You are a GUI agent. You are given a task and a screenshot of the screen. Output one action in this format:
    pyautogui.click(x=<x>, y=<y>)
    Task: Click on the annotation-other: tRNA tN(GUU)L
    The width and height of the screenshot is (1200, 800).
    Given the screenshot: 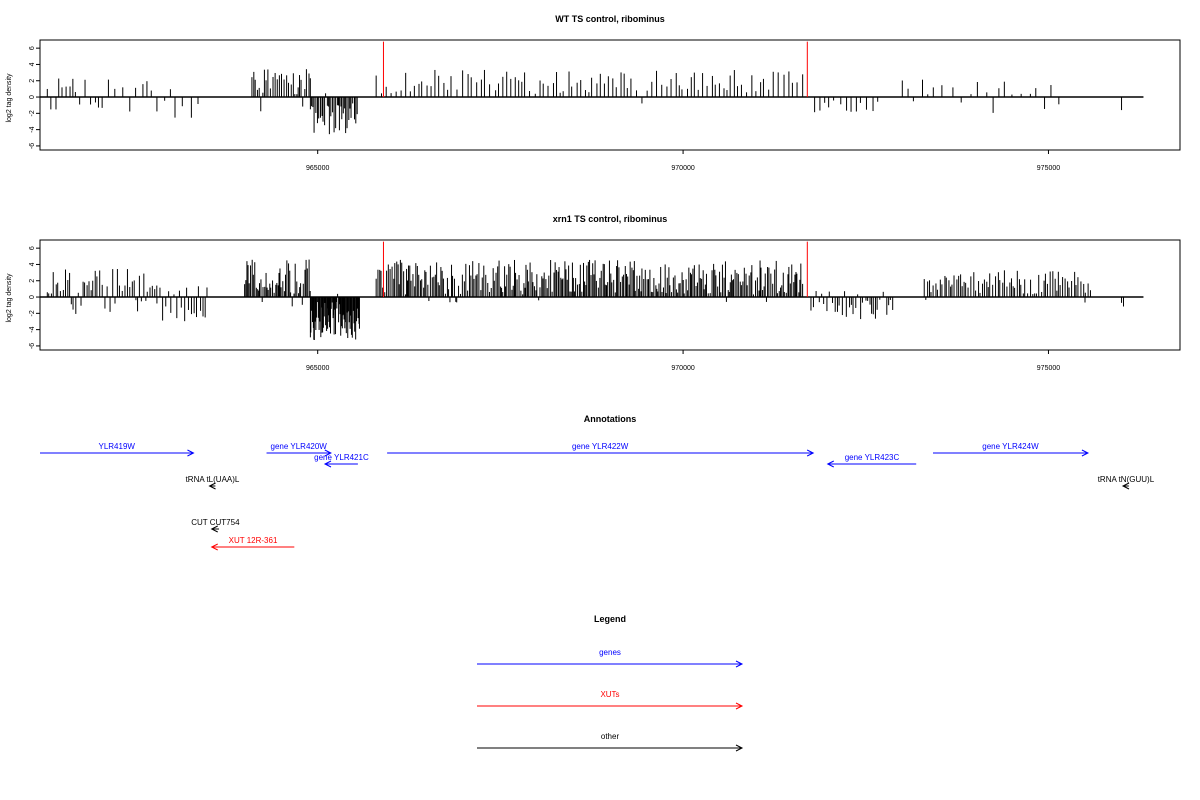 What is the action you would take?
    pyautogui.click(x=1126, y=482)
    